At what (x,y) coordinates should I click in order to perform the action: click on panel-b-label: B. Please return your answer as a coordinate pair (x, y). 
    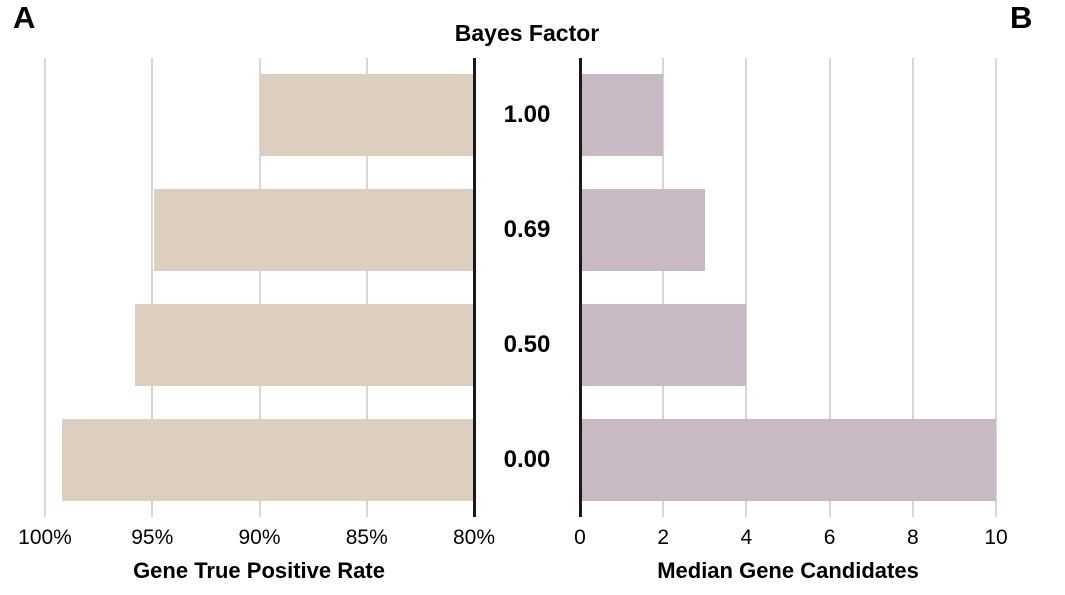
    Looking at the image, I should click on (1021, 17).